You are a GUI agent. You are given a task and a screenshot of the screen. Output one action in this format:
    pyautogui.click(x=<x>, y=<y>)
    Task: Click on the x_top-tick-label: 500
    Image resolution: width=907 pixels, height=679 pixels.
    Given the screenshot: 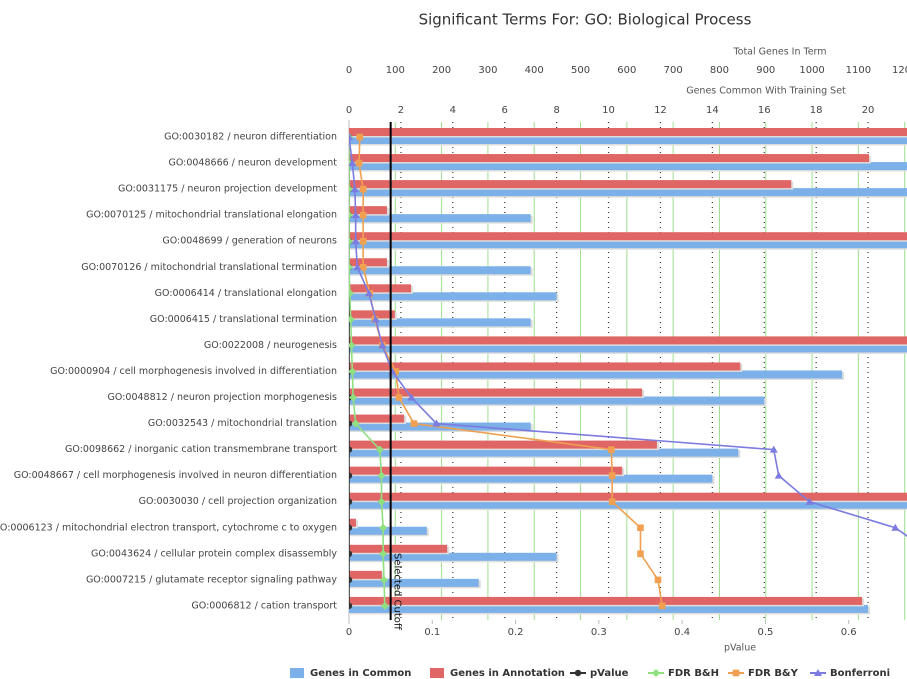 What is the action you would take?
    pyautogui.click(x=580, y=70)
    